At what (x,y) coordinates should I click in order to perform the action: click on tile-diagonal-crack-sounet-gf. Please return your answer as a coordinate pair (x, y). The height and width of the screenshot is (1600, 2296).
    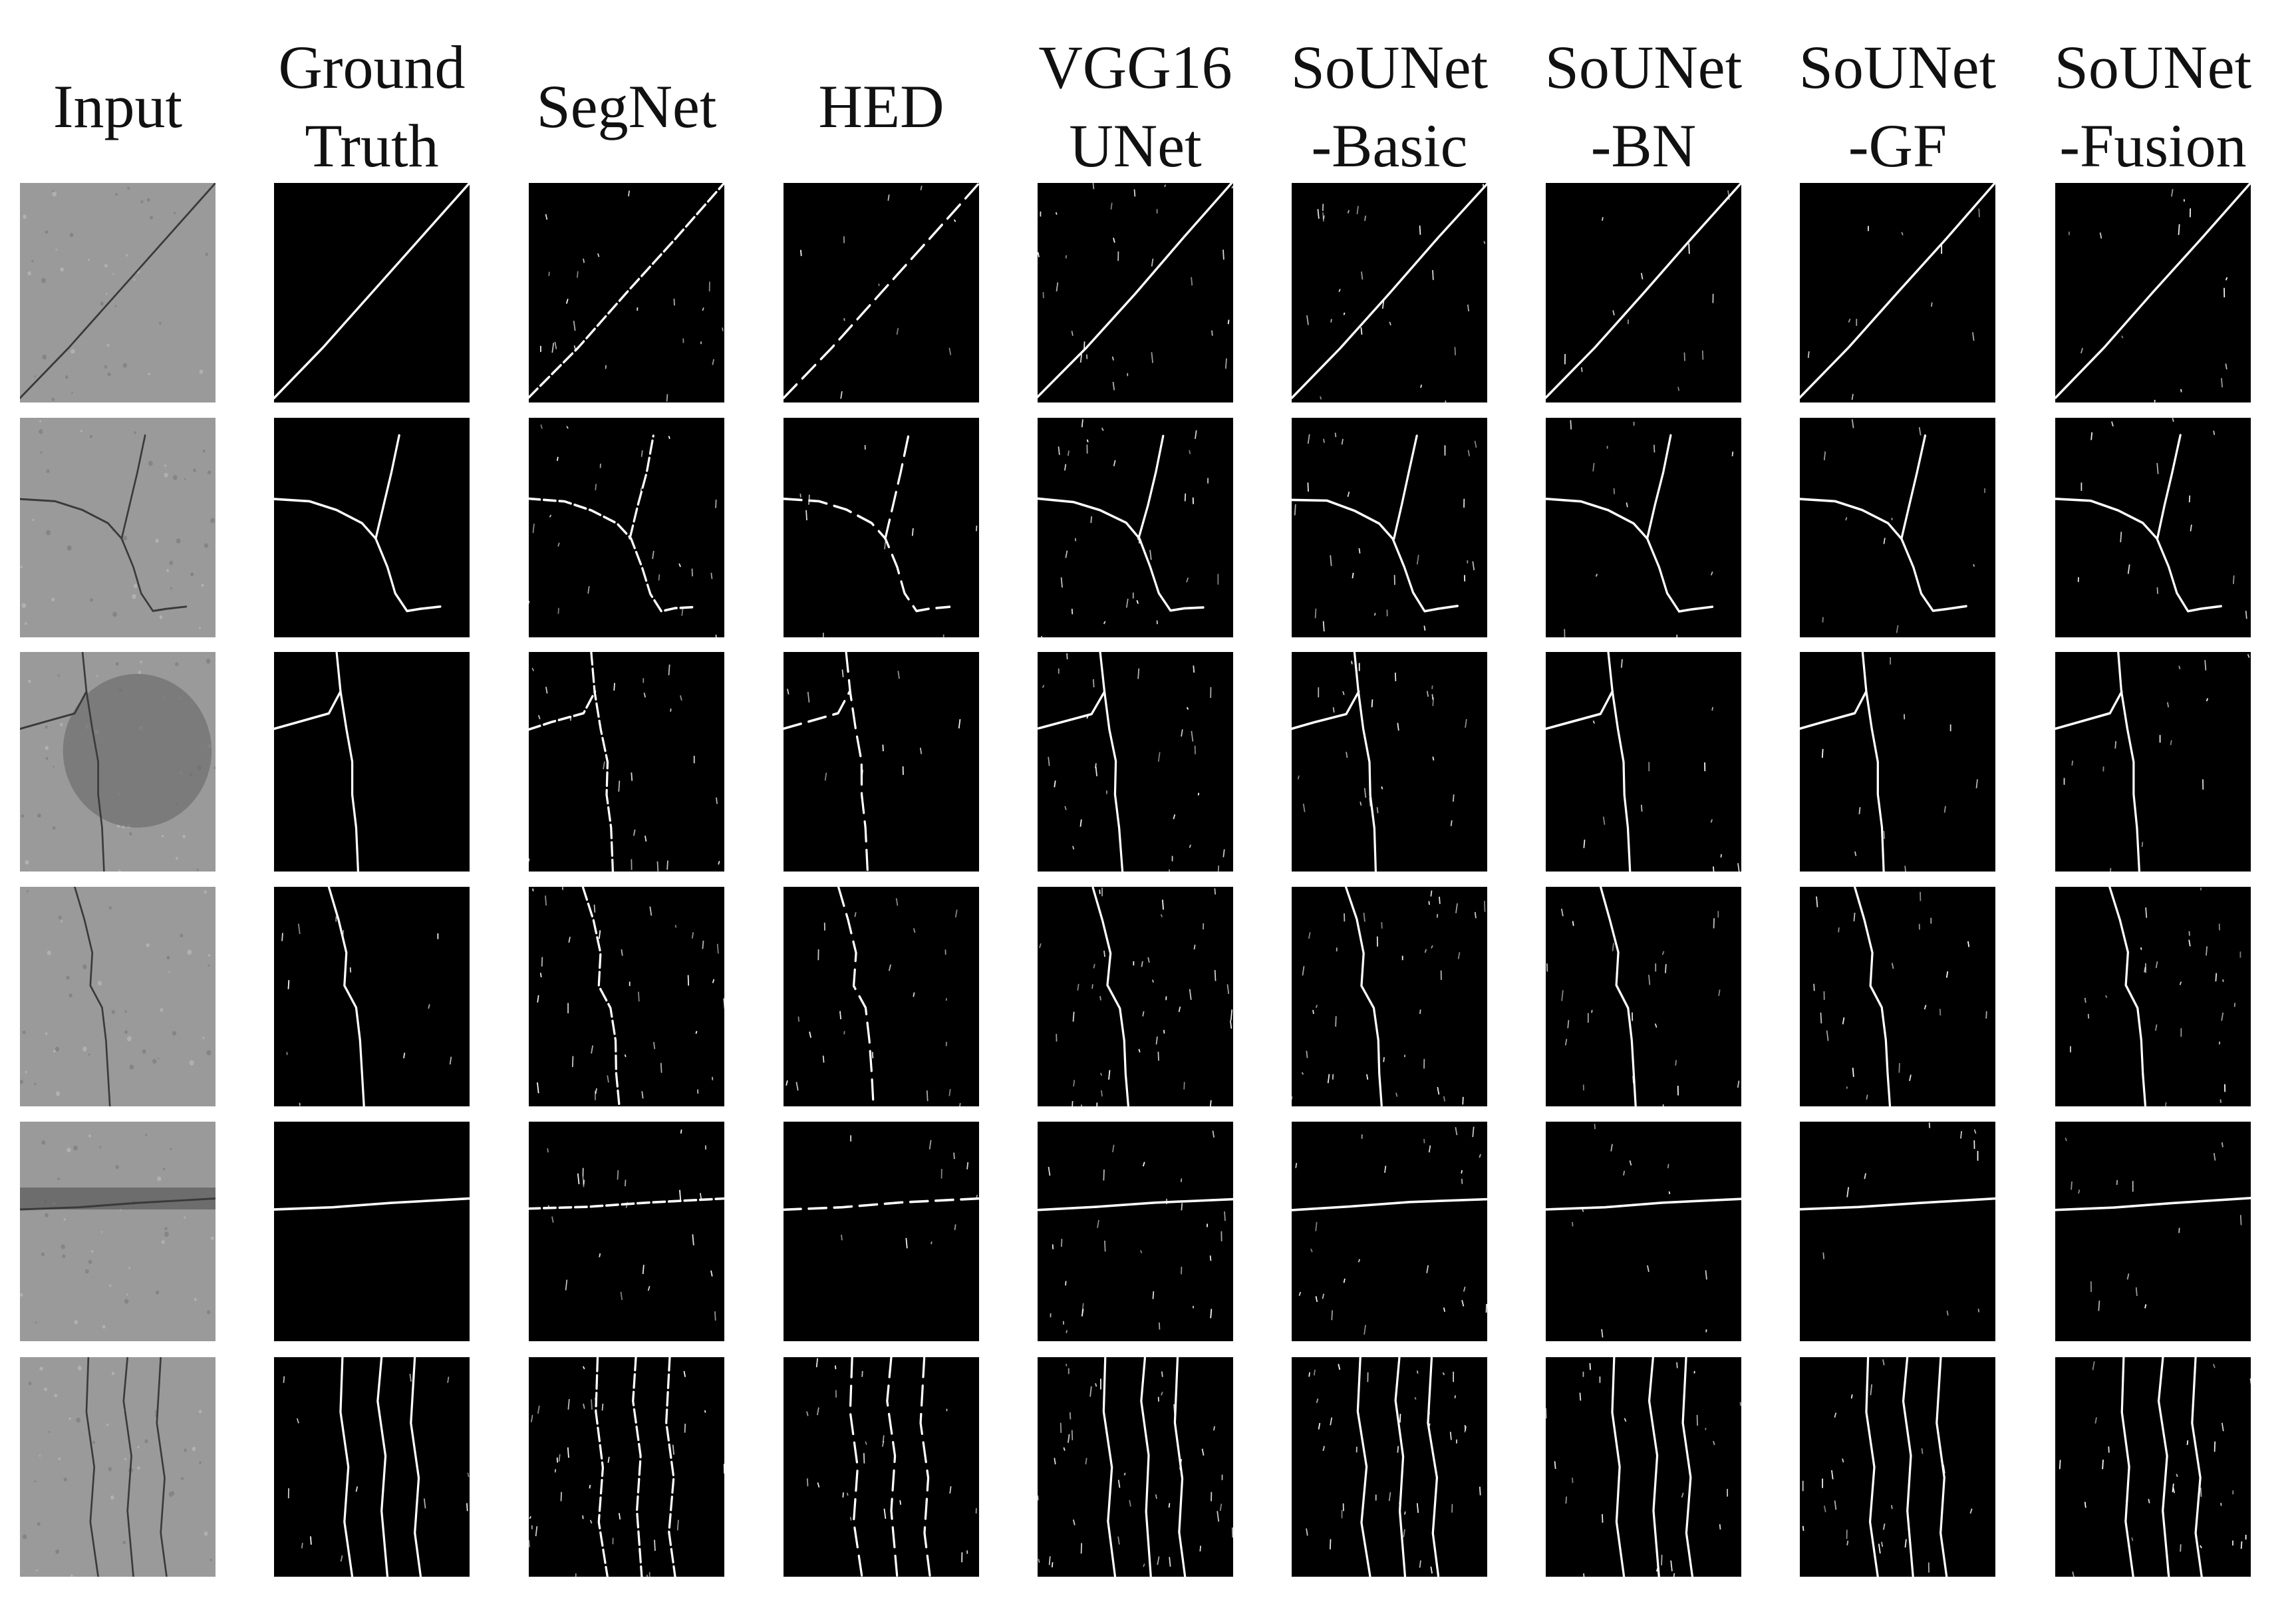
    Looking at the image, I should click on (1897, 292).